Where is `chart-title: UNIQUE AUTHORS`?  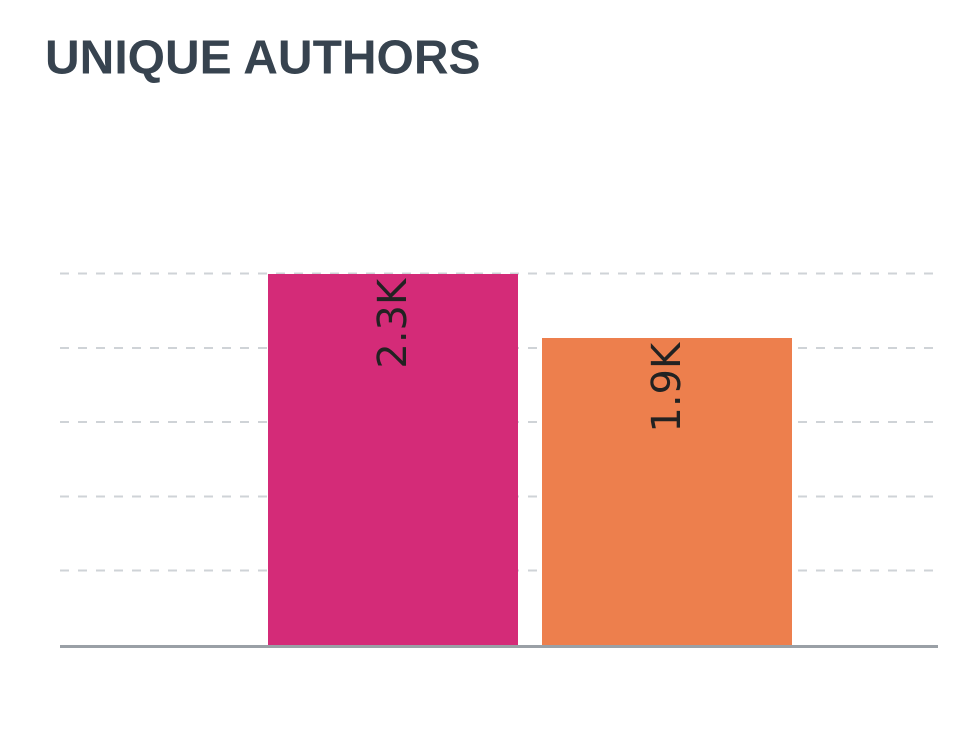
chart-title: UNIQUE AUTHORS is located at coordinates (263, 58).